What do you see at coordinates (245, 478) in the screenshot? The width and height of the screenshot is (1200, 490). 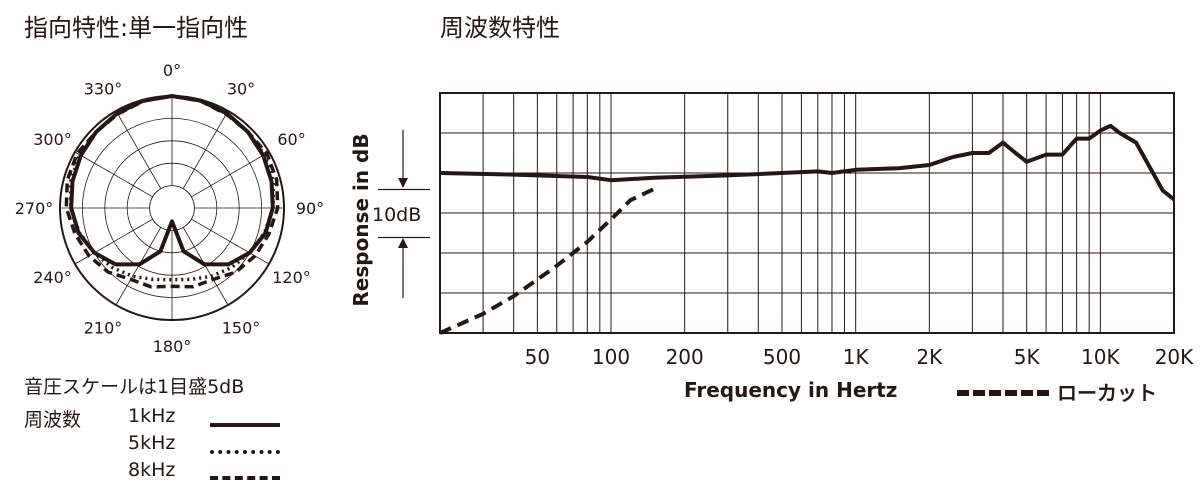 I see `legend-line-8khz` at bounding box center [245, 478].